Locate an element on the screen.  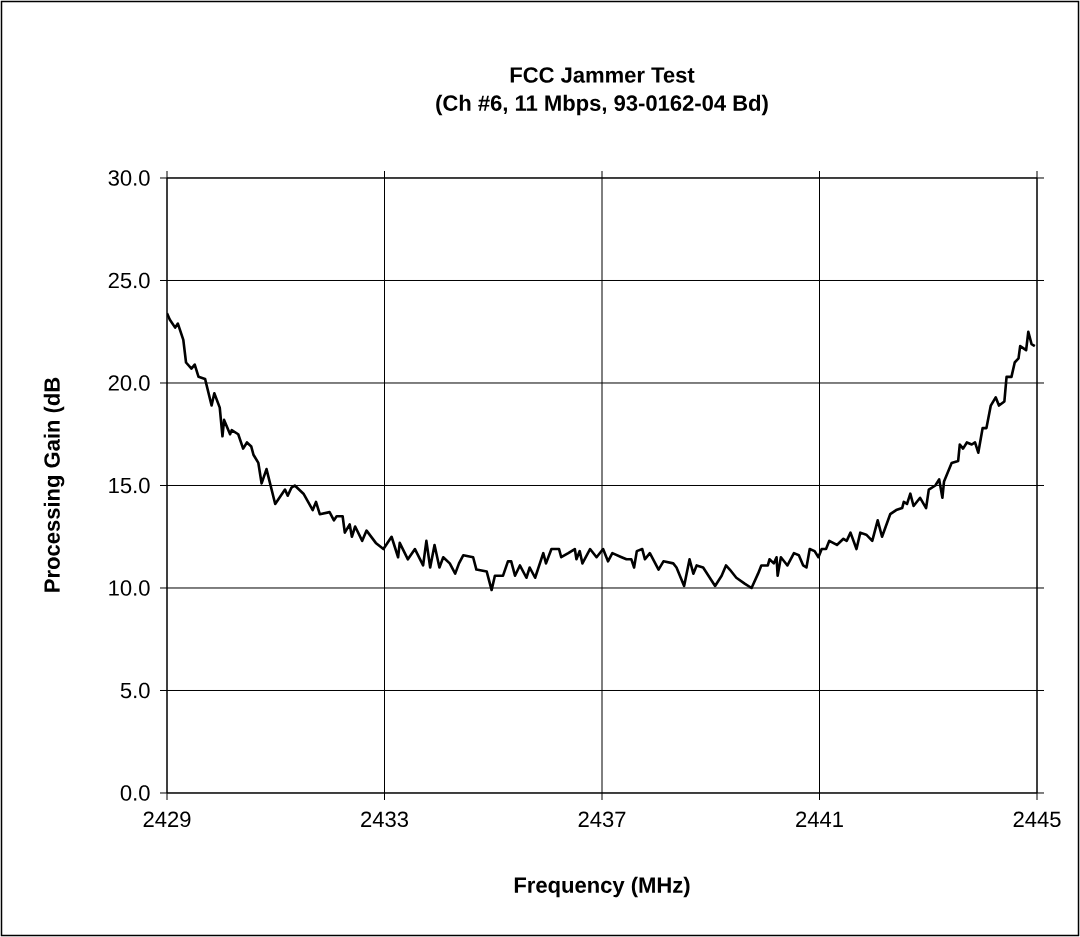
x-tick-label: 2433 is located at coordinates (384, 819).